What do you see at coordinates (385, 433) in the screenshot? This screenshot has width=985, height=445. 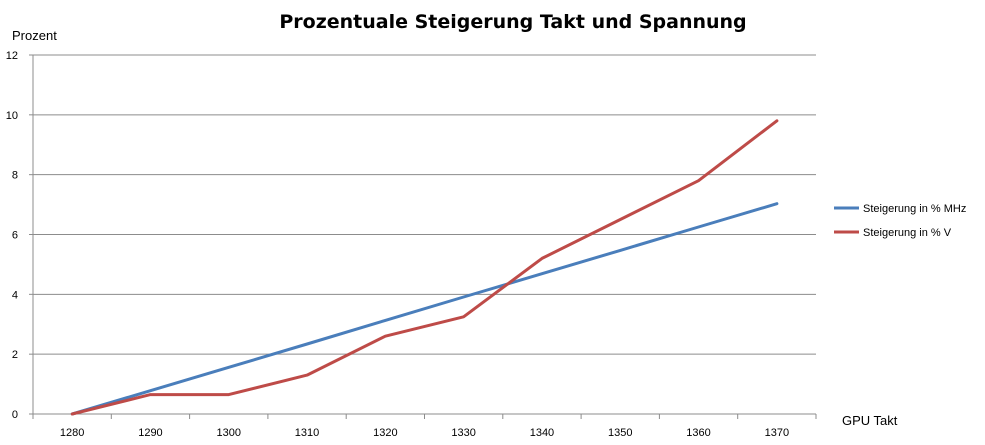 I see `x-tick-label: 1320` at bounding box center [385, 433].